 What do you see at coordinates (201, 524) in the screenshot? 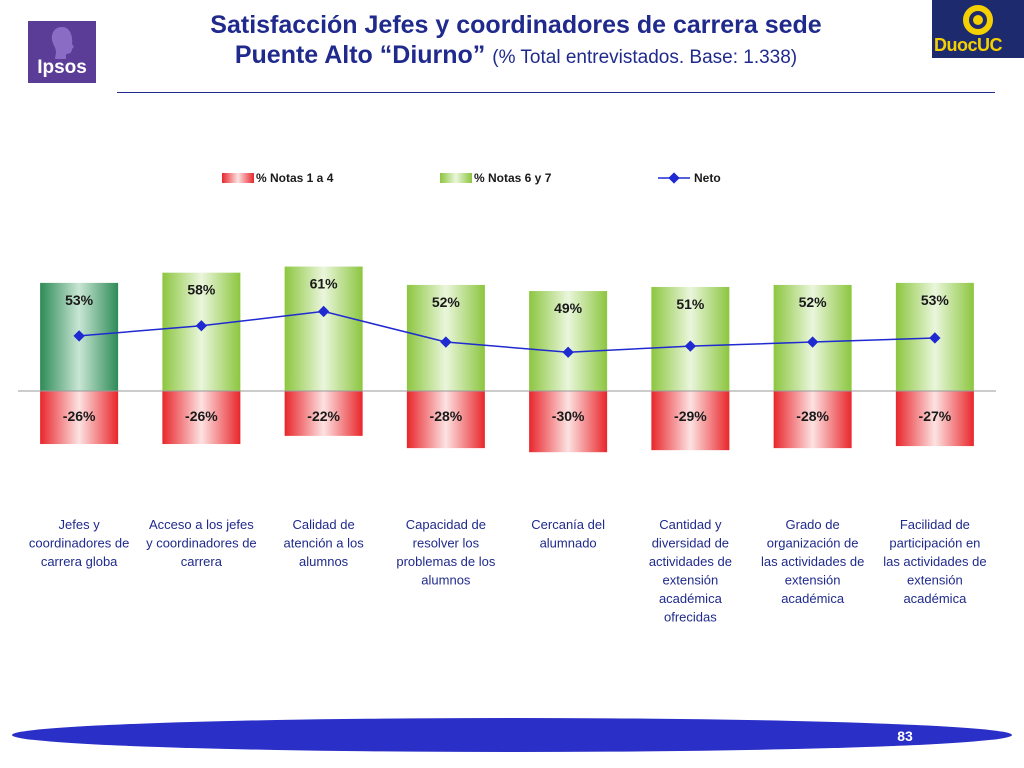
I see `category-label: Acceso a los jefes` at bounding box center [201, 524].